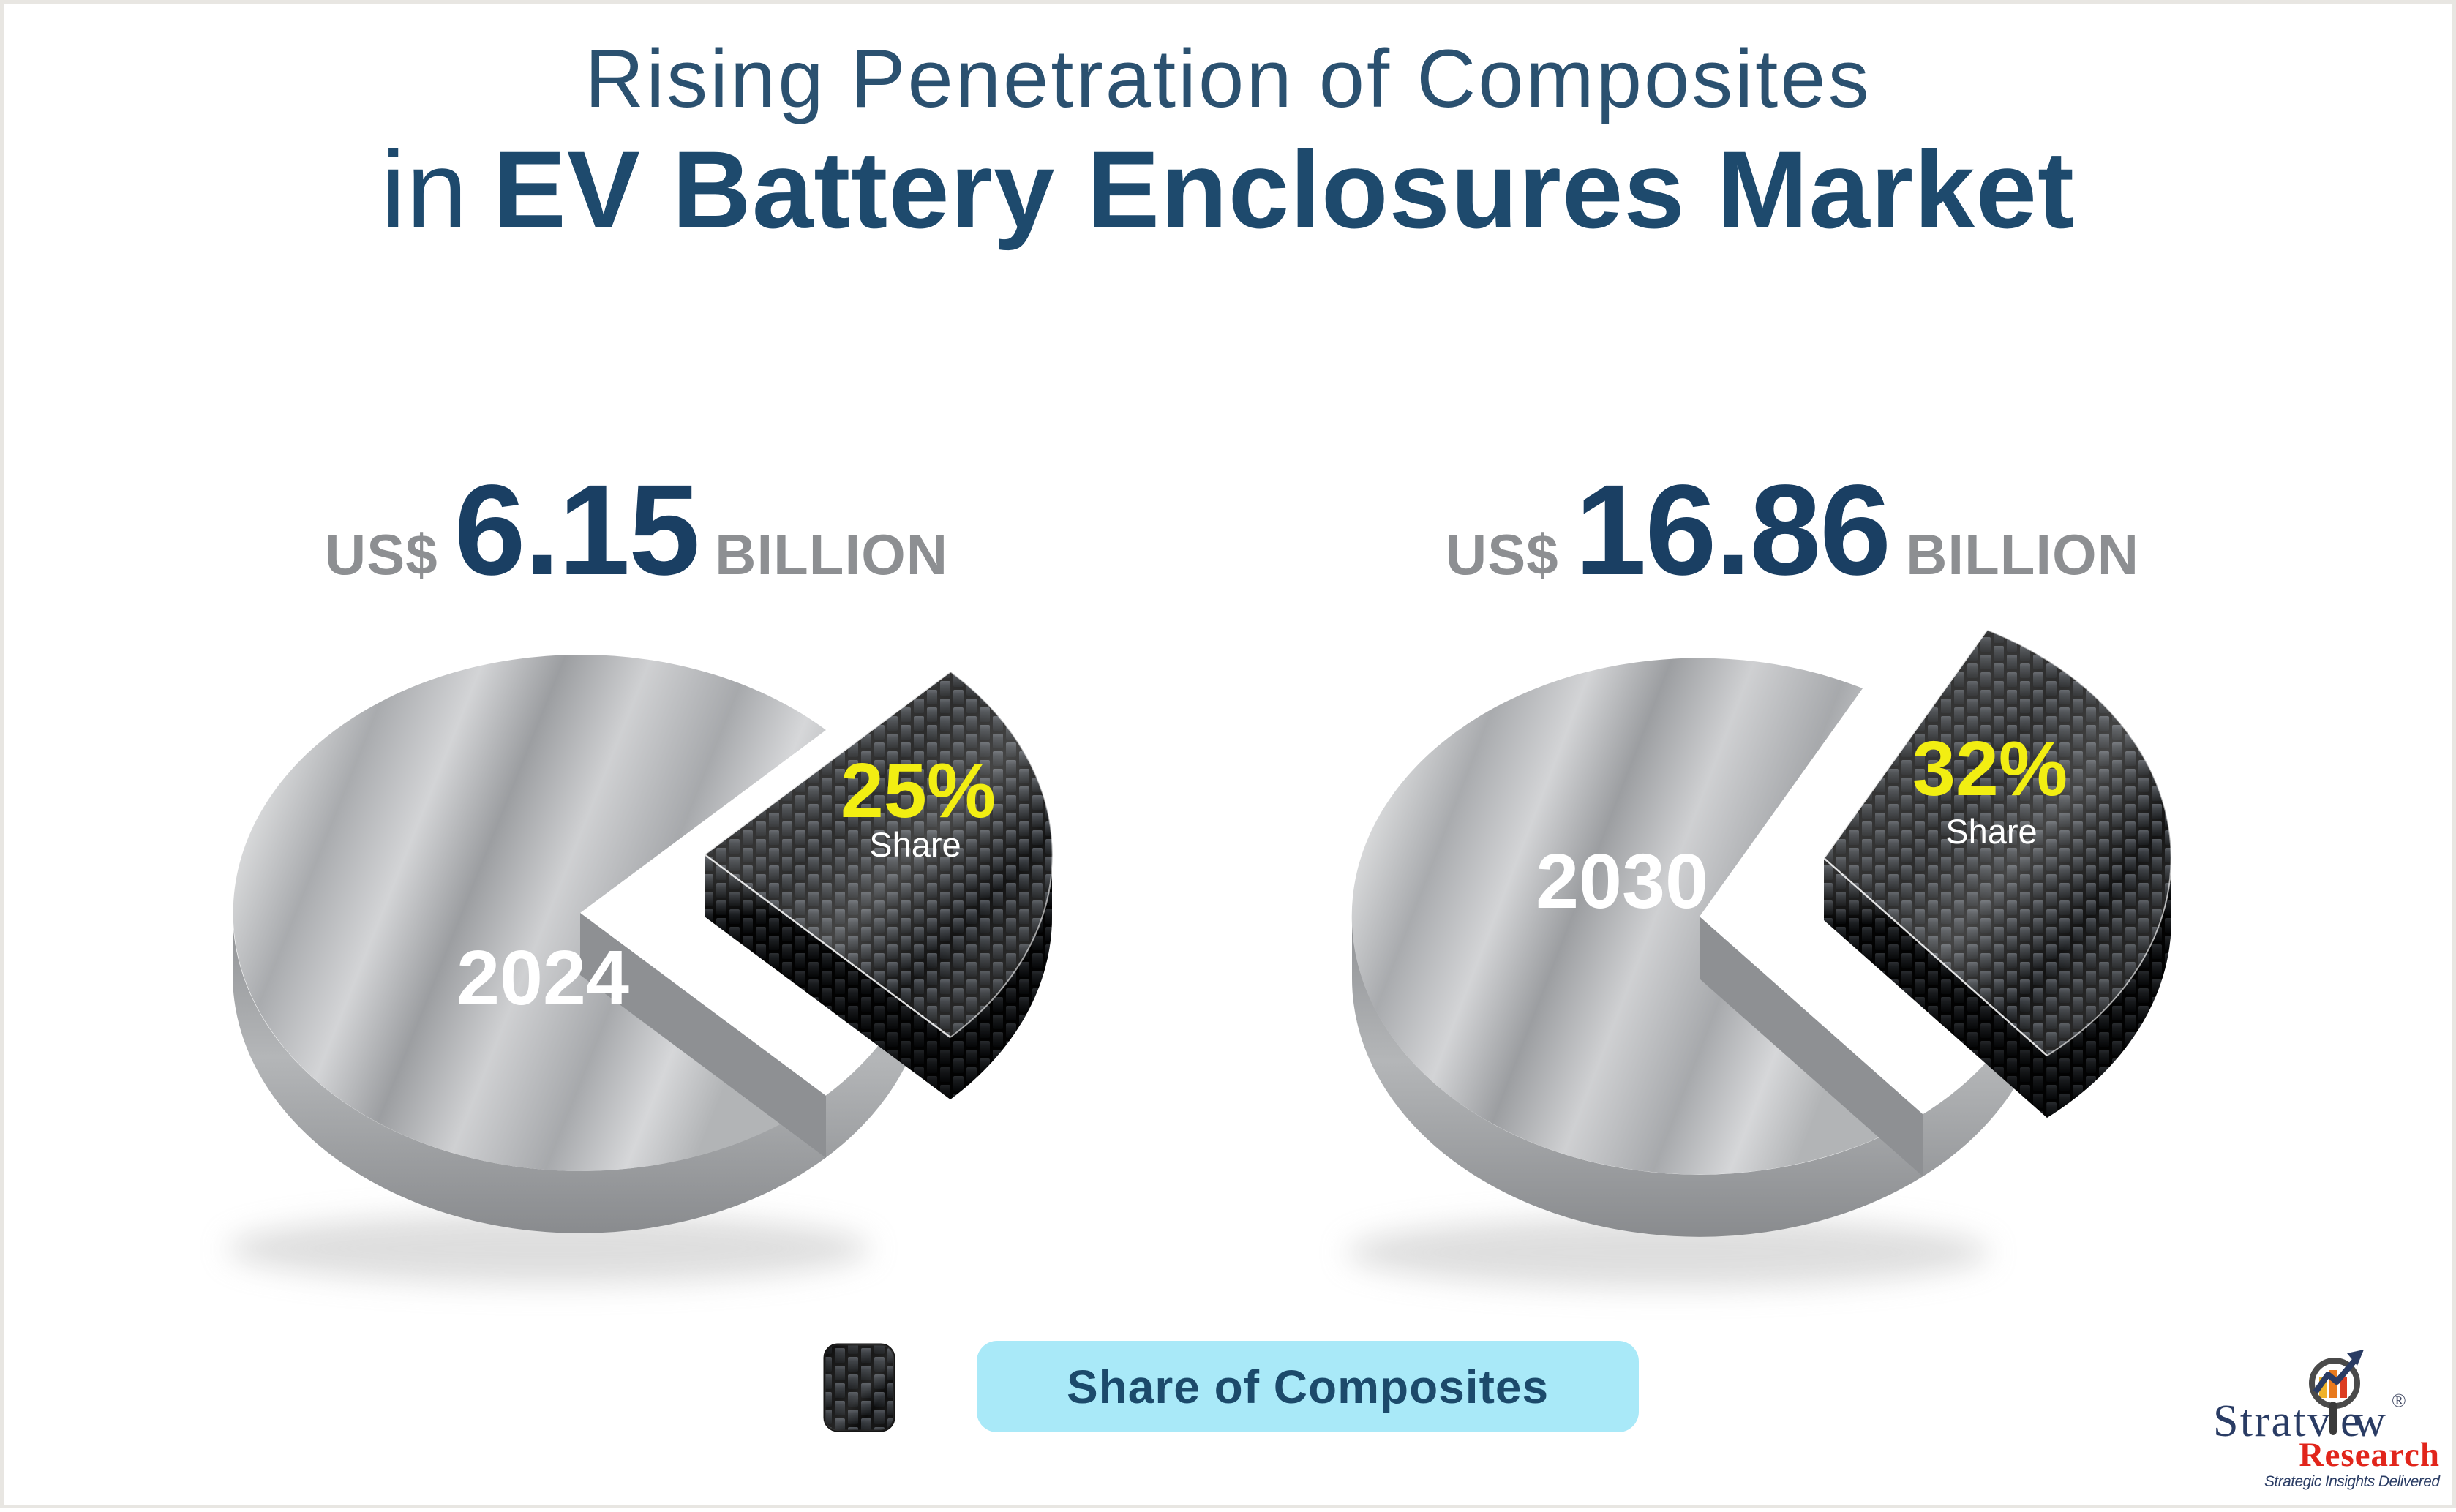  I want to click on logo-tagline: Strategic Insights Delivered, so click(2352, 1482).